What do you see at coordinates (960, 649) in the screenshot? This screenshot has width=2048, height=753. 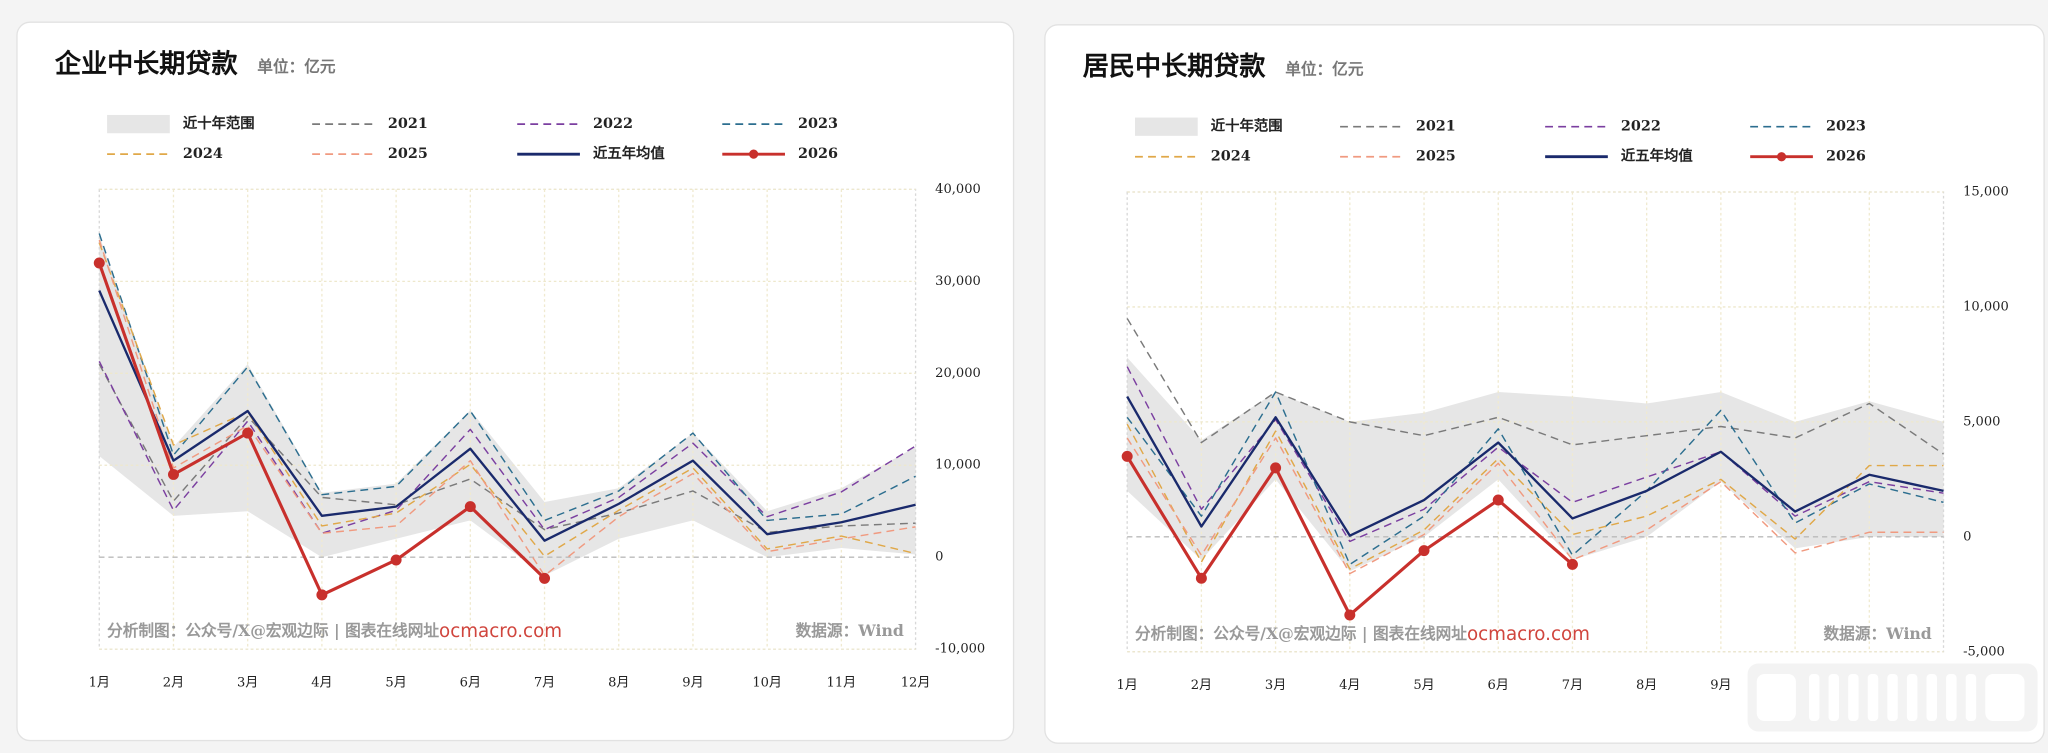 I see `y-tick-label: -10,000` at bounding box center [960, 649].